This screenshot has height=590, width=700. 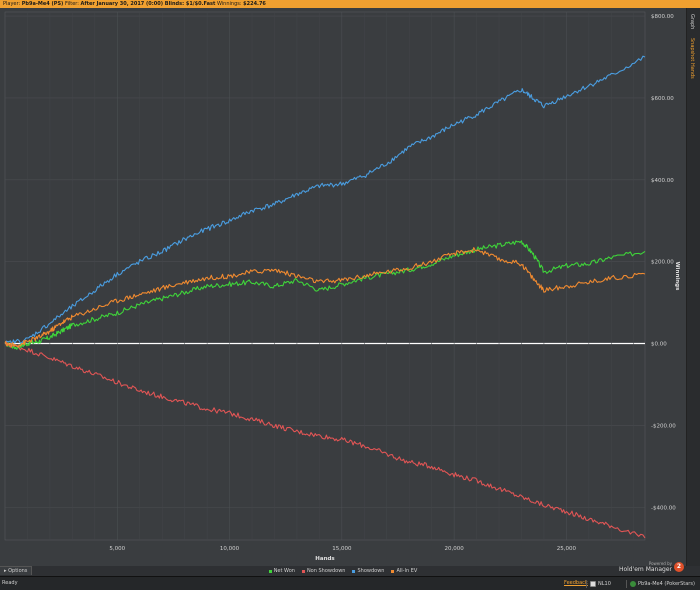 I want to click on x-tick-label: 5,000, so click(x=117, y=549).